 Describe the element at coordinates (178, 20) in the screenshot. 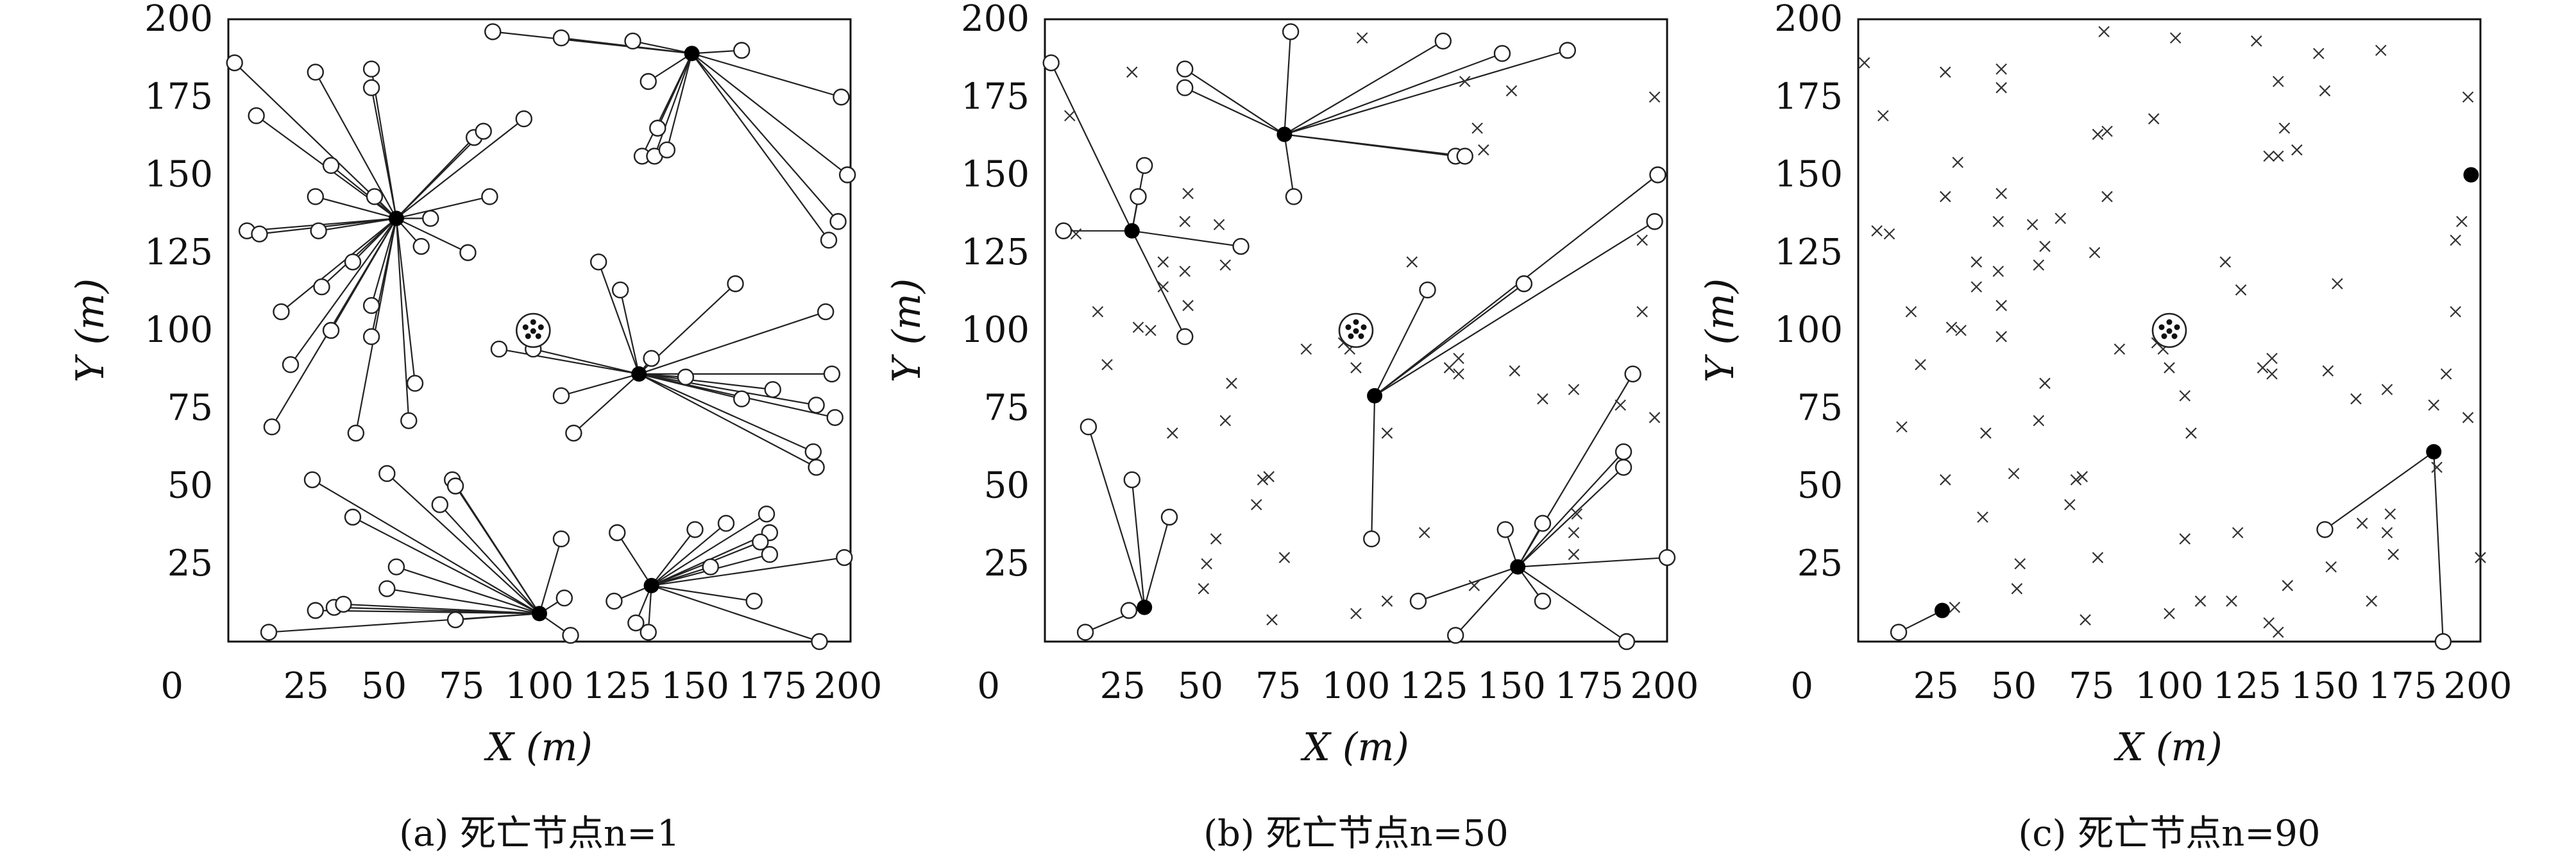

I see `y-tick-label: 200` at that location.